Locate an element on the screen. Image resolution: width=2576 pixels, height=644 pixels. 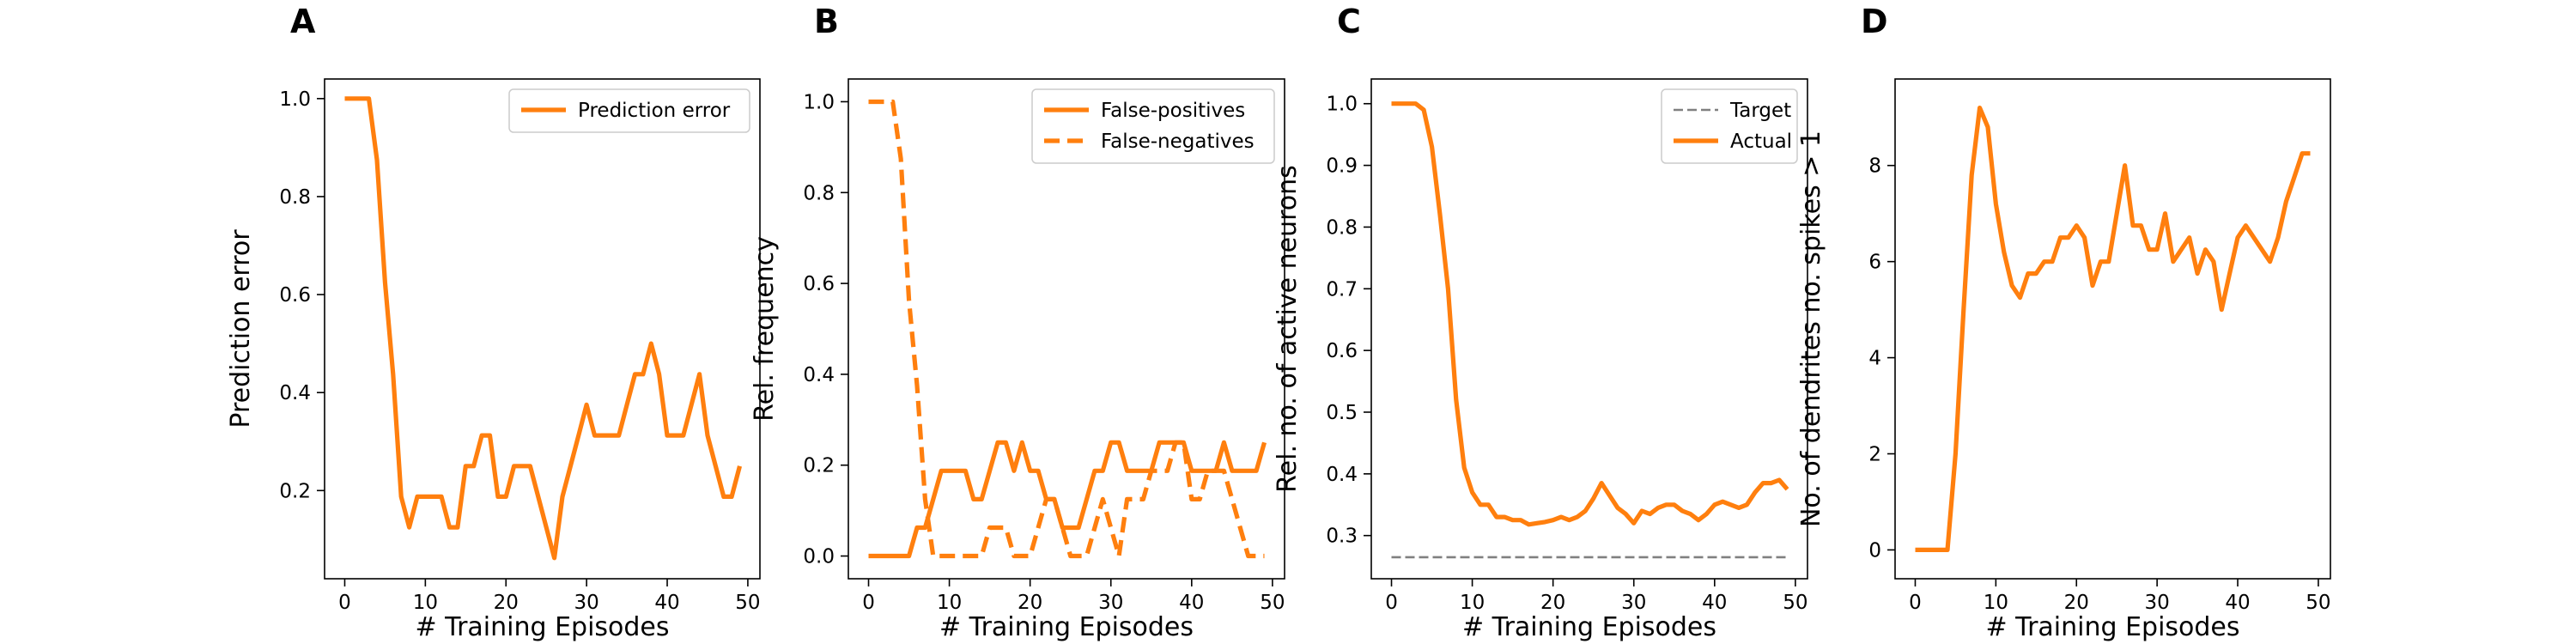
panel-letter: B is located at coordinates (826, 21).